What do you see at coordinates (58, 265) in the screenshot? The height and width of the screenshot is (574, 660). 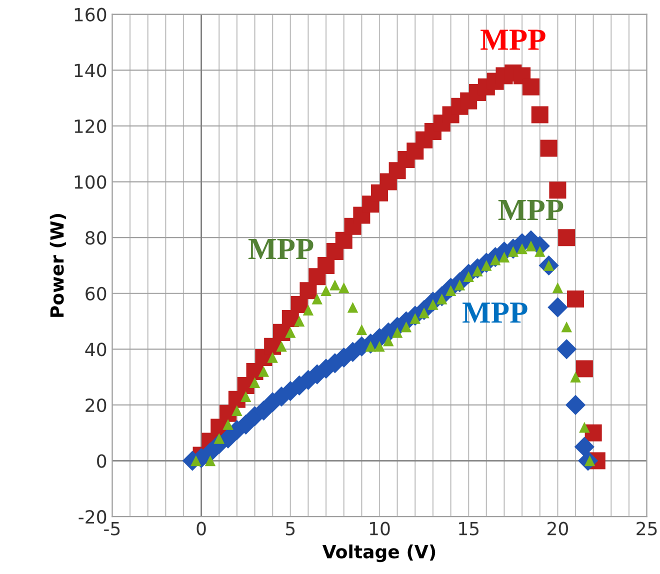 I see `y-axis-title: Power (W)` at bounding box center [58, 265].